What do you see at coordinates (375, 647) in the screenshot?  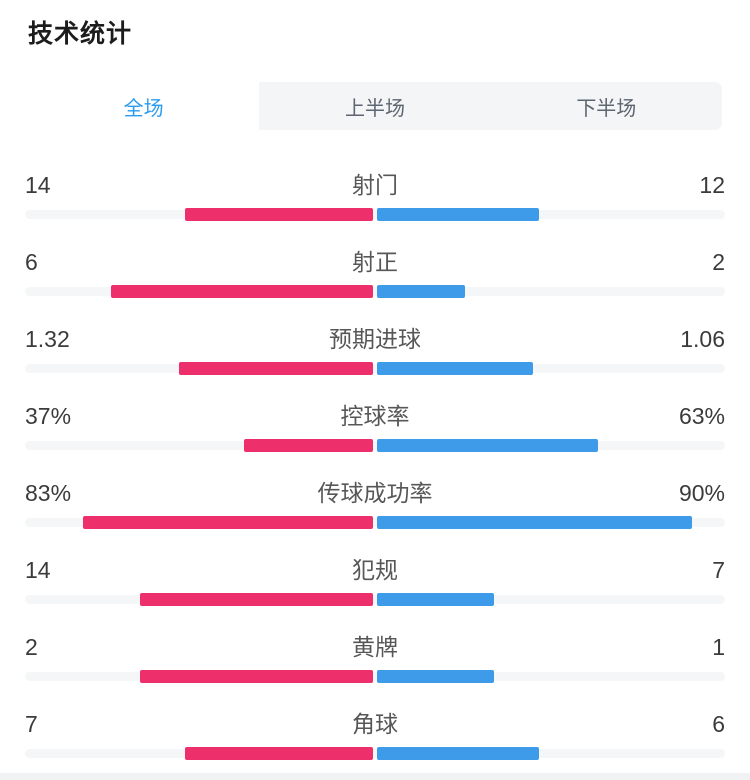 I see `stat-label: 黄牌` at bounding box center [375, 647].